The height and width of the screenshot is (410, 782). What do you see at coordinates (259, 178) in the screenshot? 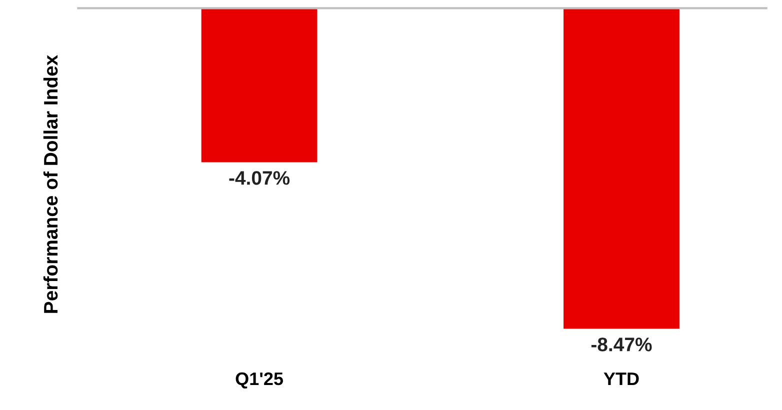
I see `data-label: -4.07%` at bounding box center [259, 178].